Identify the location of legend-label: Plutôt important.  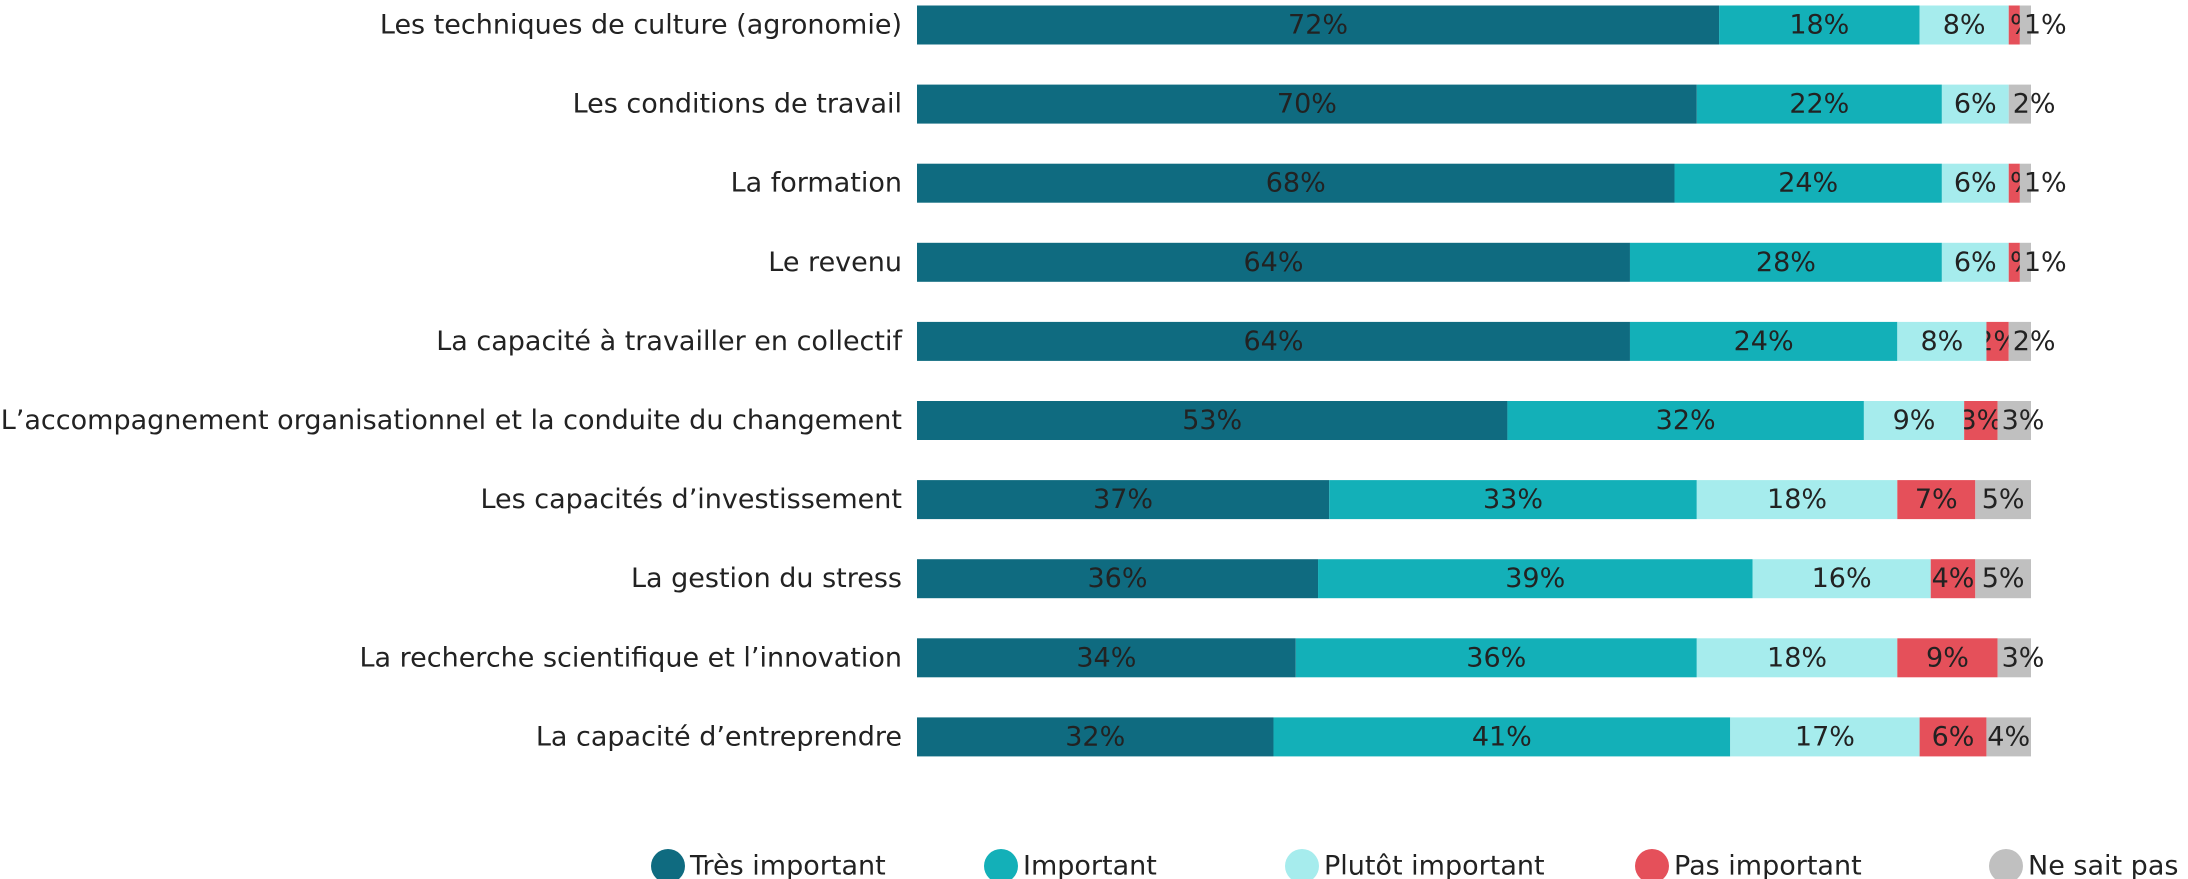
(1434, 865).